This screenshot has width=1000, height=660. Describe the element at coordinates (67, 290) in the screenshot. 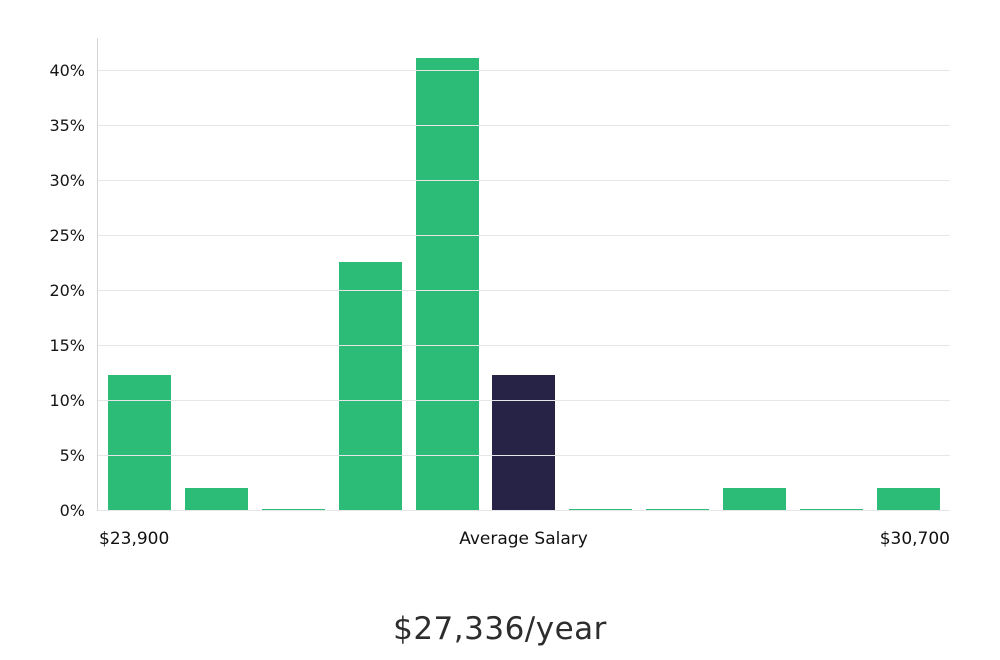

I see `y-tick-label: 20%` at that location.